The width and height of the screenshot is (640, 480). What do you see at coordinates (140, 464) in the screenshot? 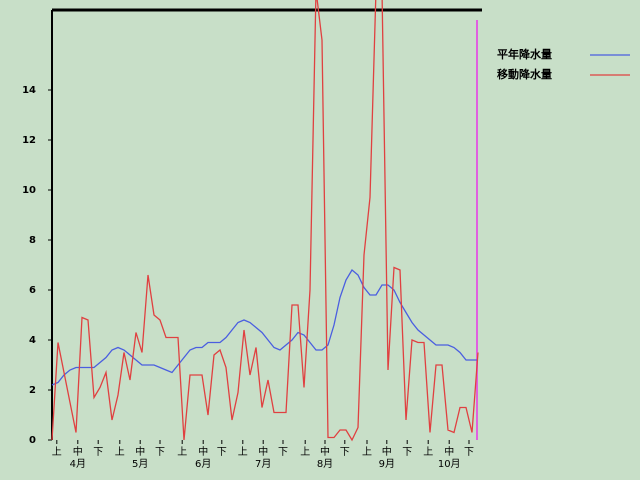
I see `month-label: 5月` at bounding box center [140, 464].